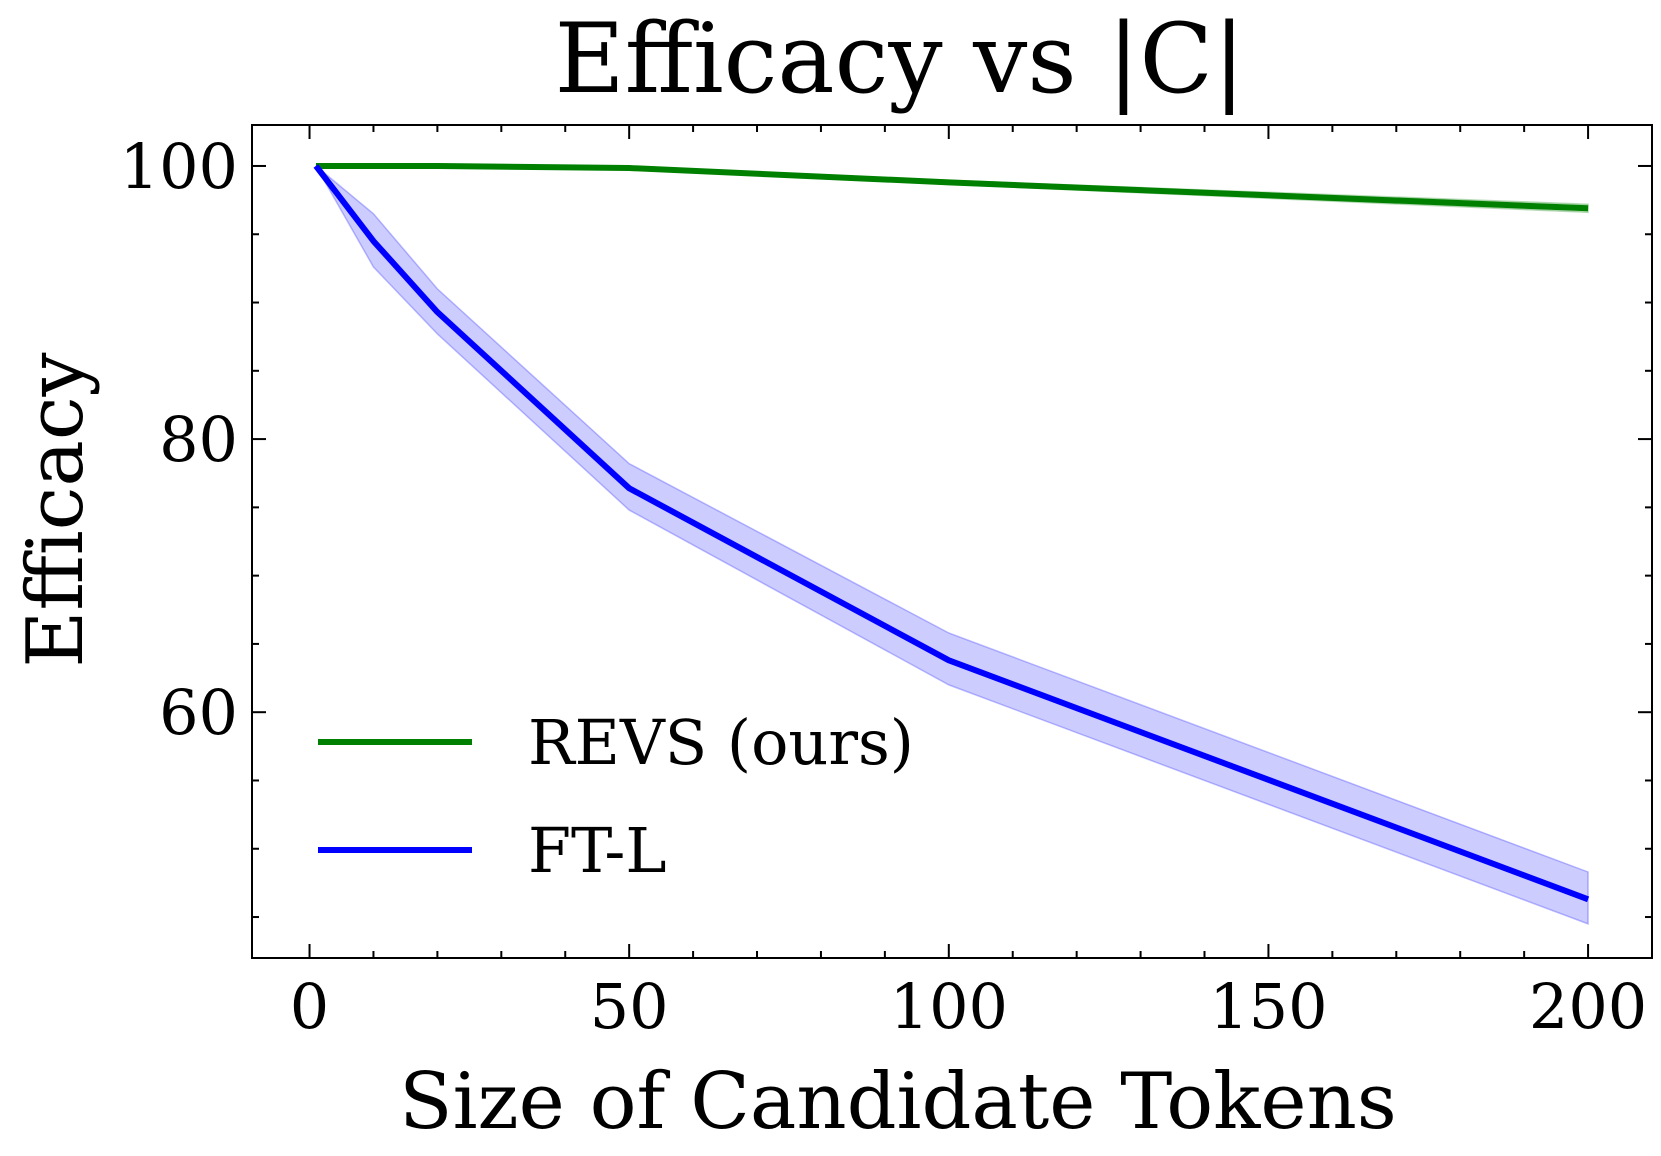  What do you see at coordinates (721, 742) in the screenshot?
I see `legend-label: REVS (ours)` at bounding box center [721, 742].